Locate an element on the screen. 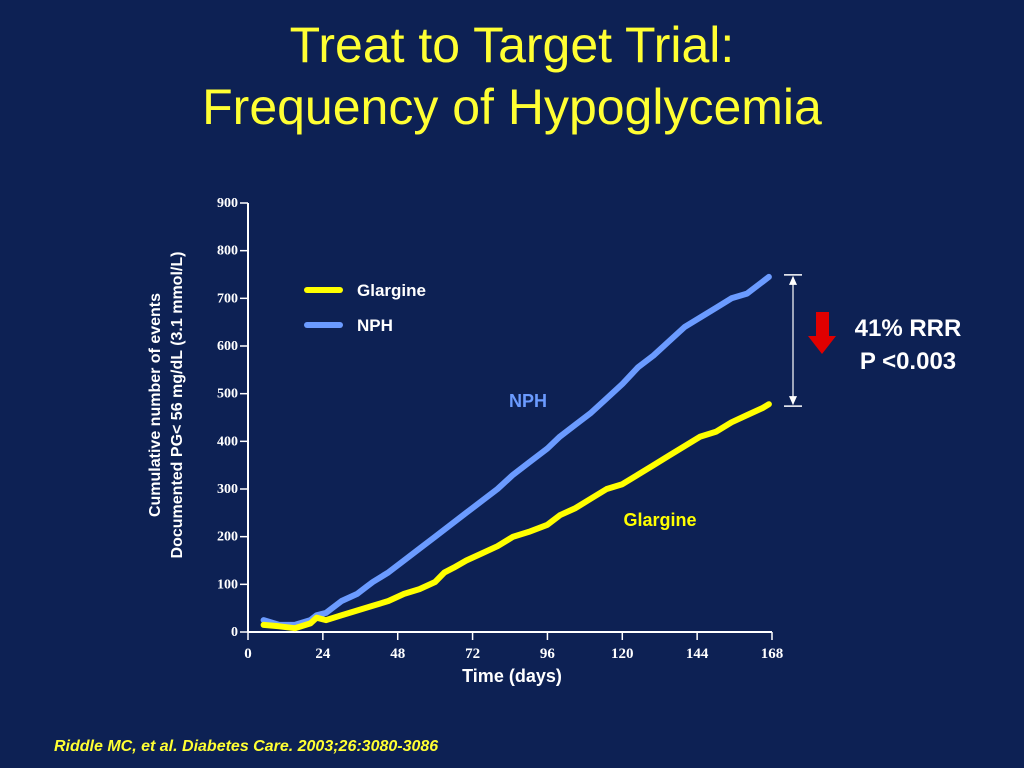 The width and height of the screenshot is (1024, 768). rrr-annotation: 41% RRR P <0.003 is located at coordinates (908, 345).